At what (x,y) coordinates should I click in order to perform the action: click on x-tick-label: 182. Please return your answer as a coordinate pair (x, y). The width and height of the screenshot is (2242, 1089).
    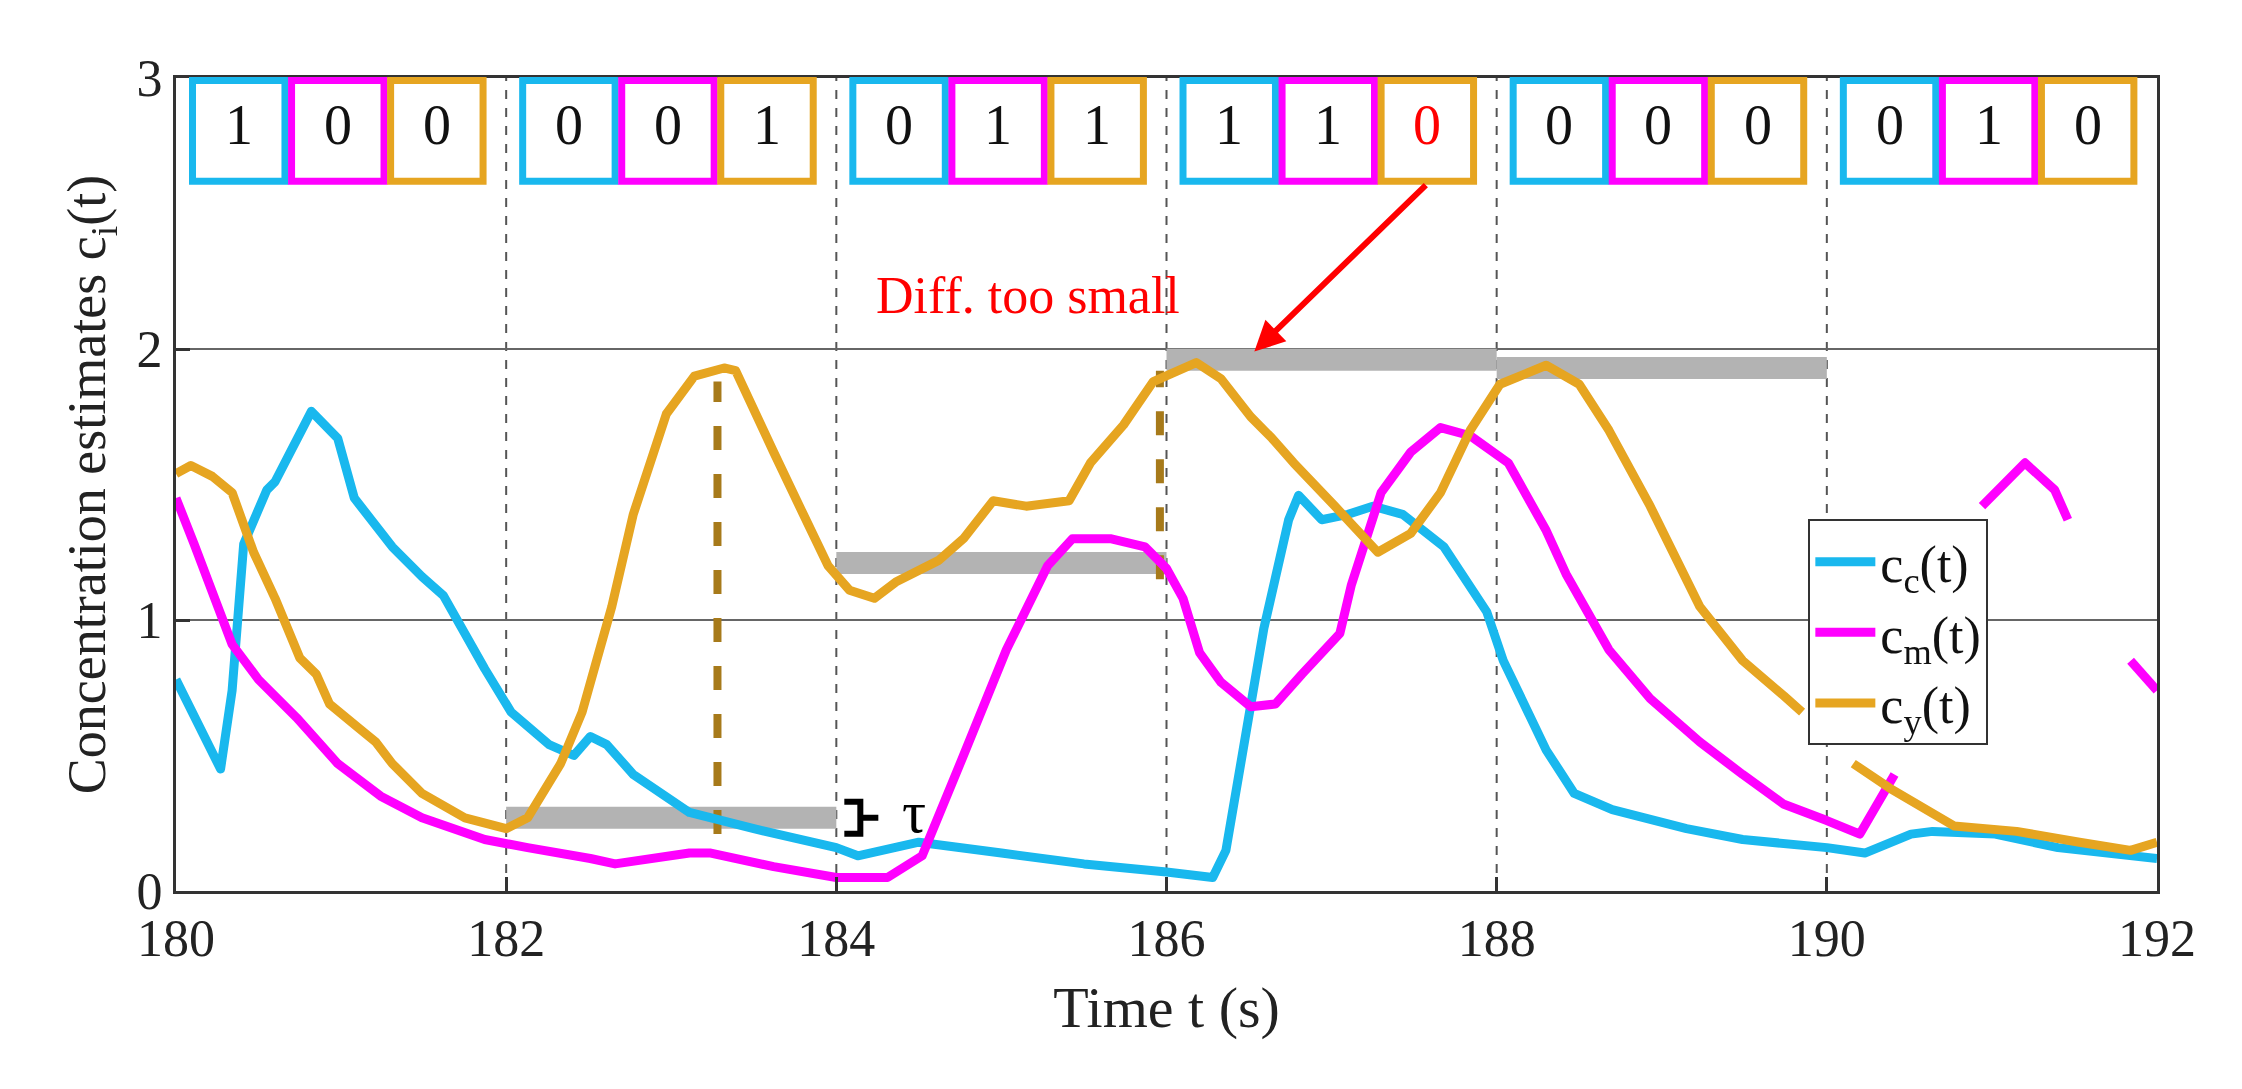
    Looking at the image, I should click on (506, 939).